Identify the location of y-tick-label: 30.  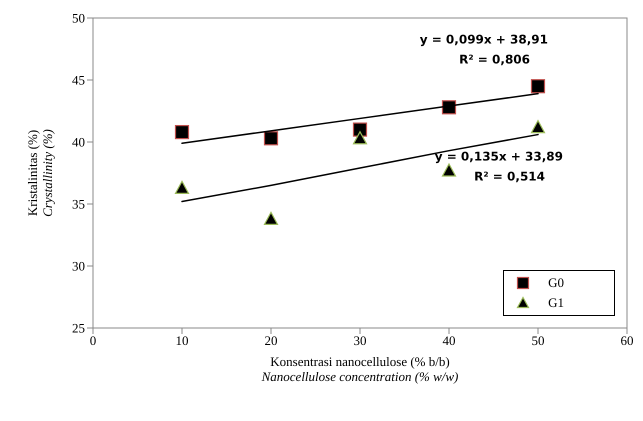
(78, 266).